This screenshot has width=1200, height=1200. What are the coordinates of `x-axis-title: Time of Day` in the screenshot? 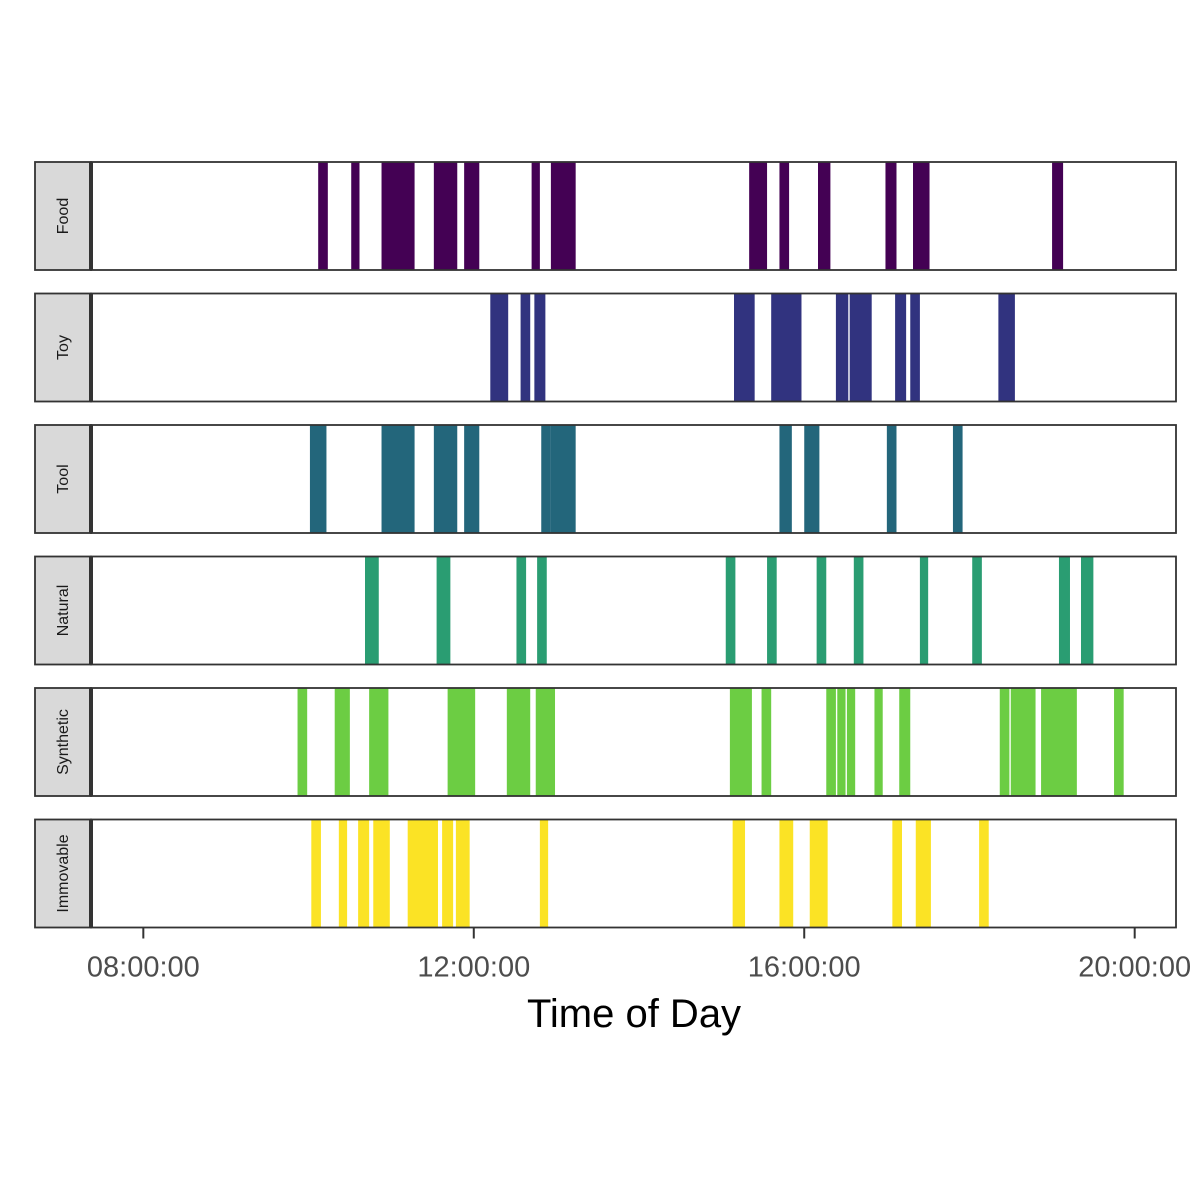 It's located at (634, 1014).